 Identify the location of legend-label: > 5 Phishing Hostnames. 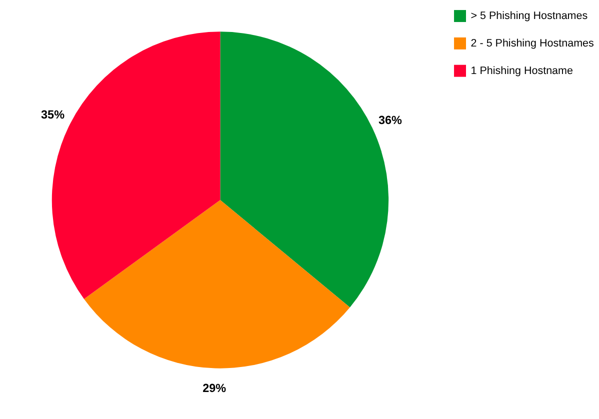
(529, 16).